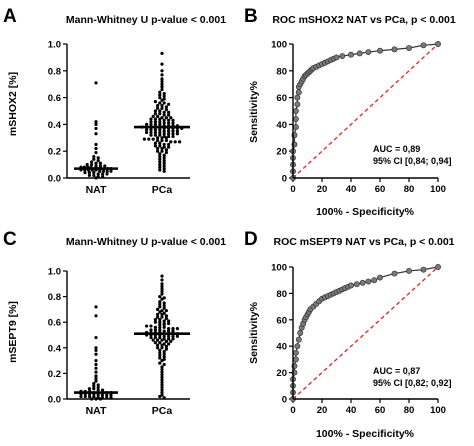 This screenshot has width=474, height=446. I want to click on panel-d-ci: 95% CI [0,82; 0,92], so click(412, 383).